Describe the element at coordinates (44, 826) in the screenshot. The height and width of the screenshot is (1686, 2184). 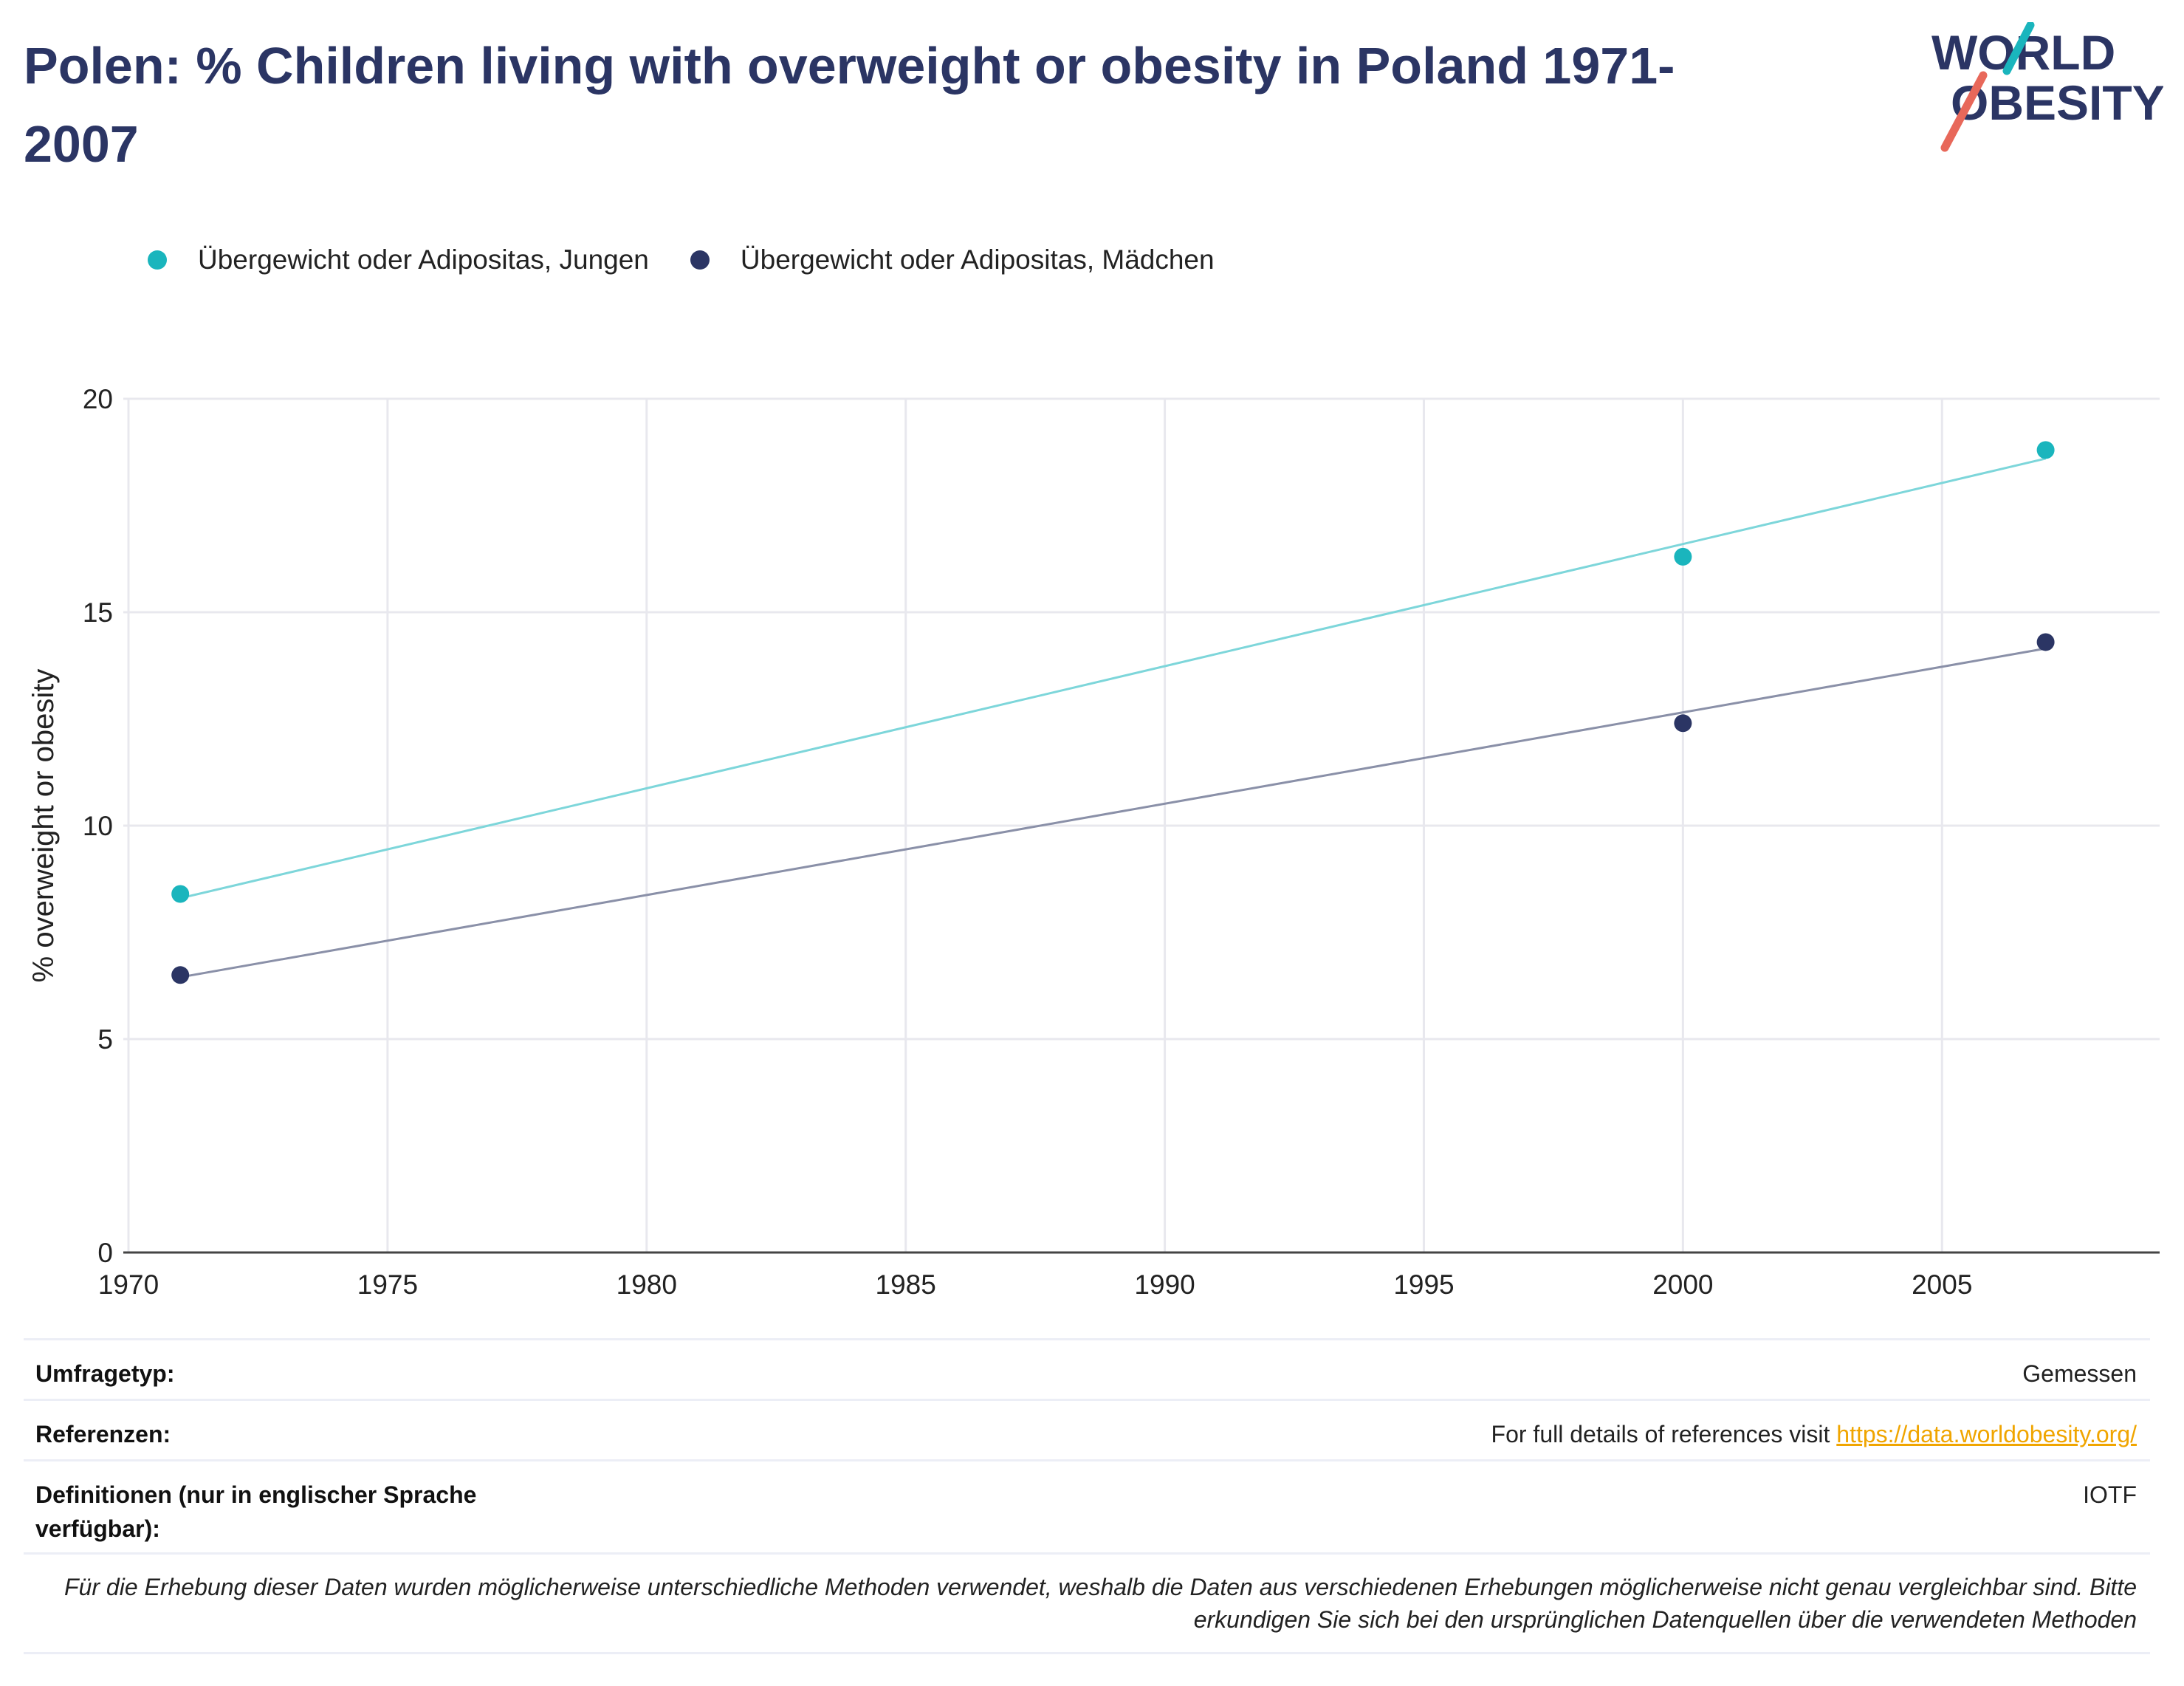
I see `y-axis-label: % overweight or obesity` at that location.